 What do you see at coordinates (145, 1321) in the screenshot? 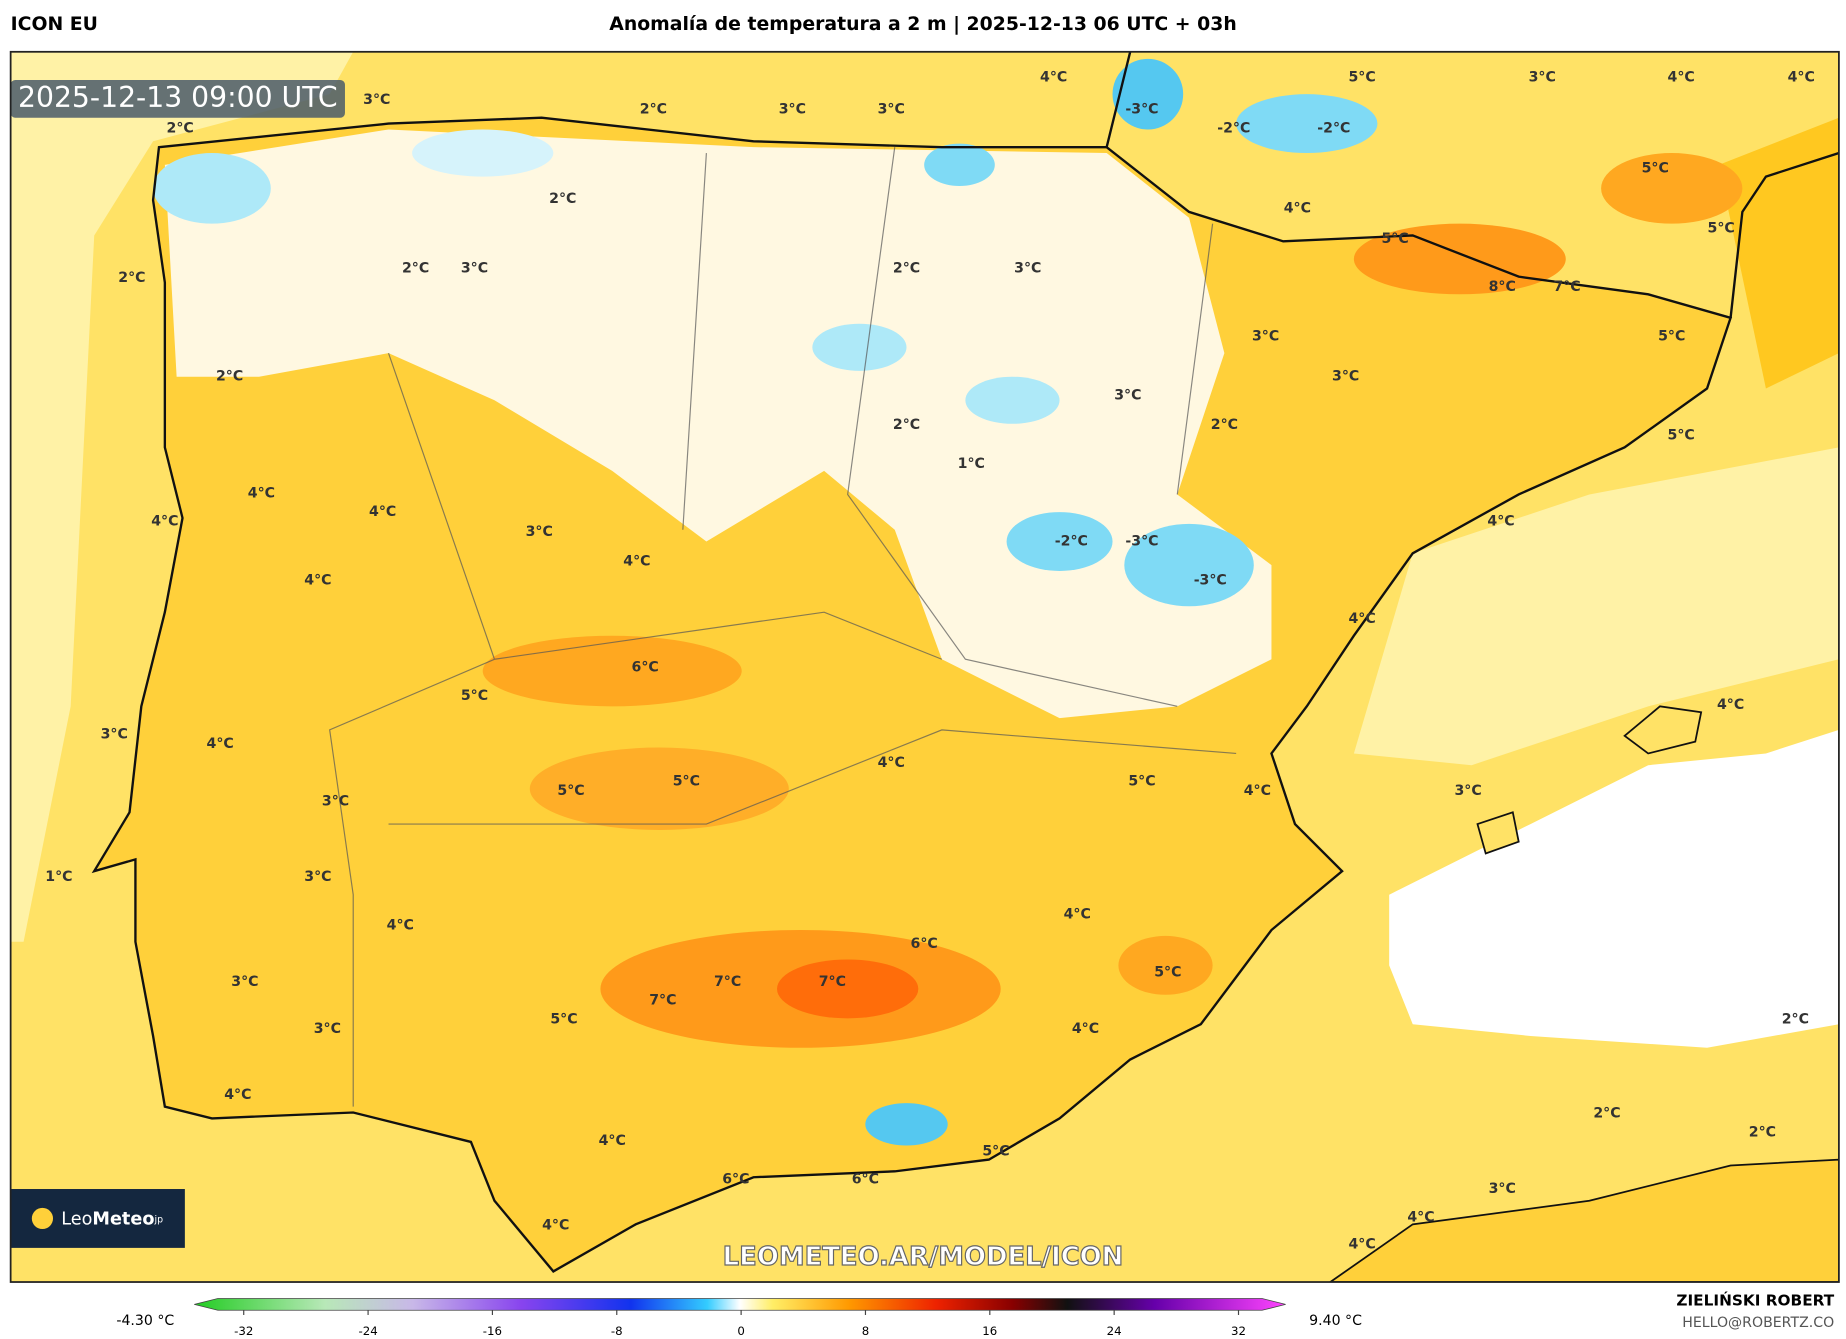
I see `colorbar-min: -4.30 °C` at bounding box center [145, 1321].